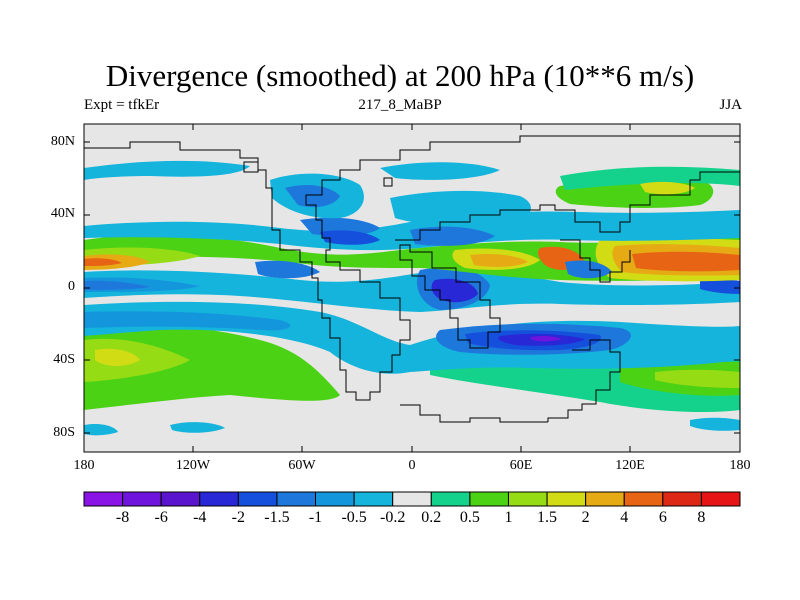 The width and height of the screenshot is (800, 600). Describe the element at coordinates (200, 517) in the screenshot. I see `colorbar-label: -4` at that location.